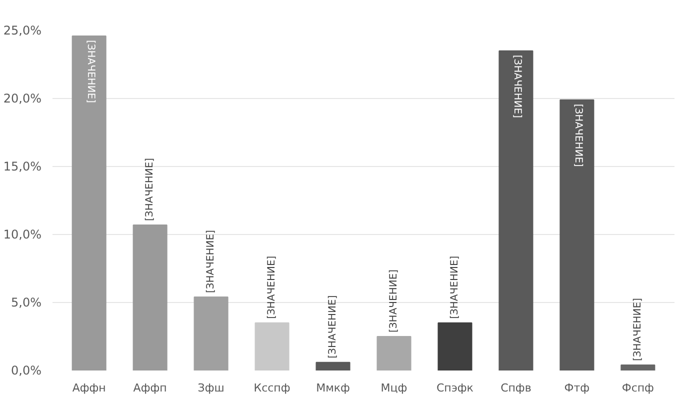 This screenshot has height=420, width=694. I want to click on x-tick-label: Спфв, so click(516, 388).